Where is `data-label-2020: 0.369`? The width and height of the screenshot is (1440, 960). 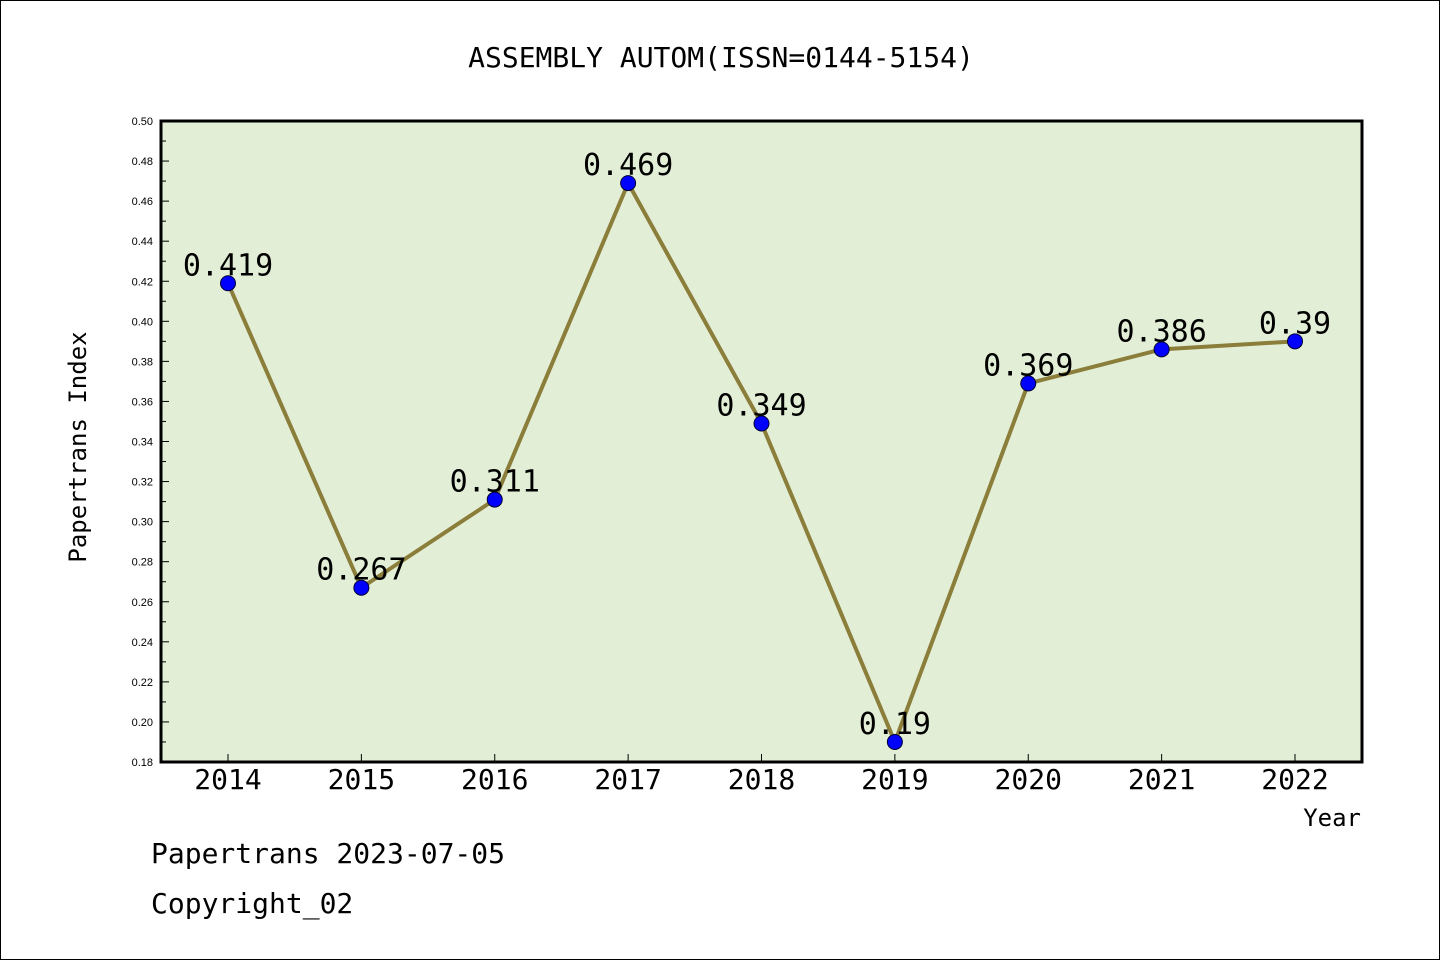
data-label-2020: 0.369 is located at coordinates (1028, 365).